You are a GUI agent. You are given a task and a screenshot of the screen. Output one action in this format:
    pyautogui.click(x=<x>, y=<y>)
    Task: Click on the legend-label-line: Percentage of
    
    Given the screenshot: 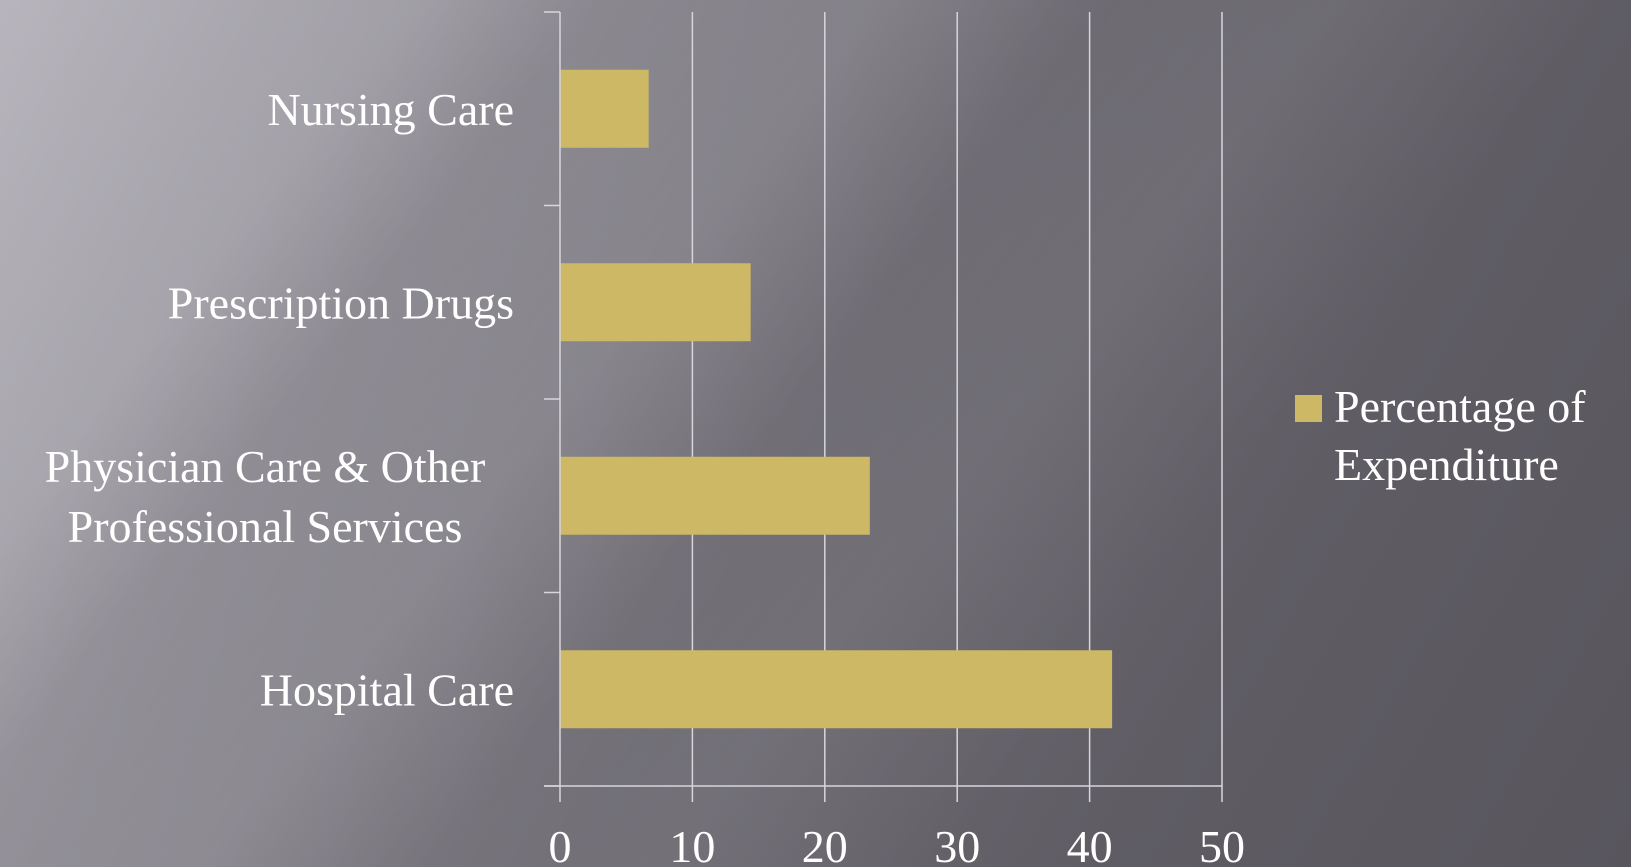 What is the action you would take?
    pyautogui.click(x=1460, y=406)
    